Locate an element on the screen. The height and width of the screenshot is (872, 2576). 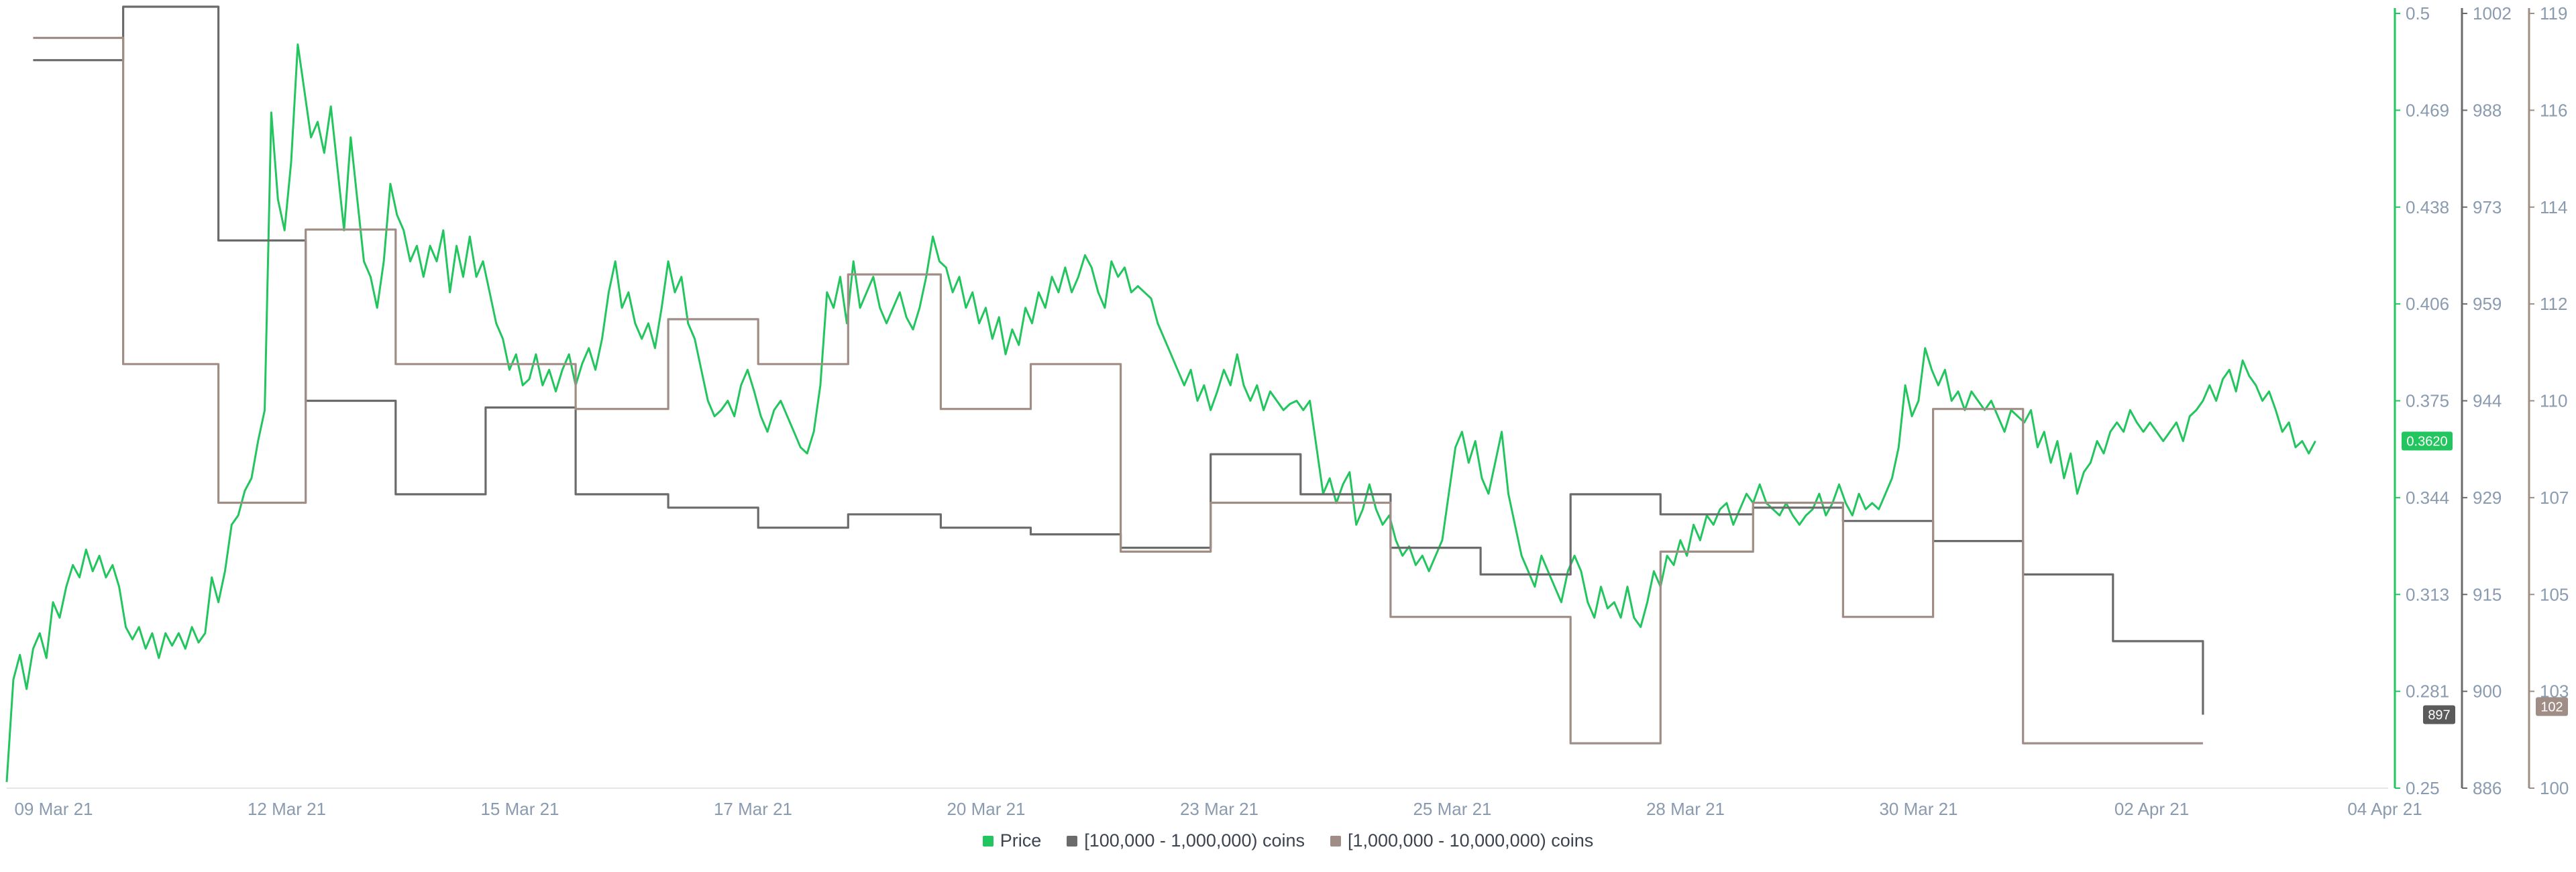
large-axis-label: 100 is located at coordinates (2554, 788).